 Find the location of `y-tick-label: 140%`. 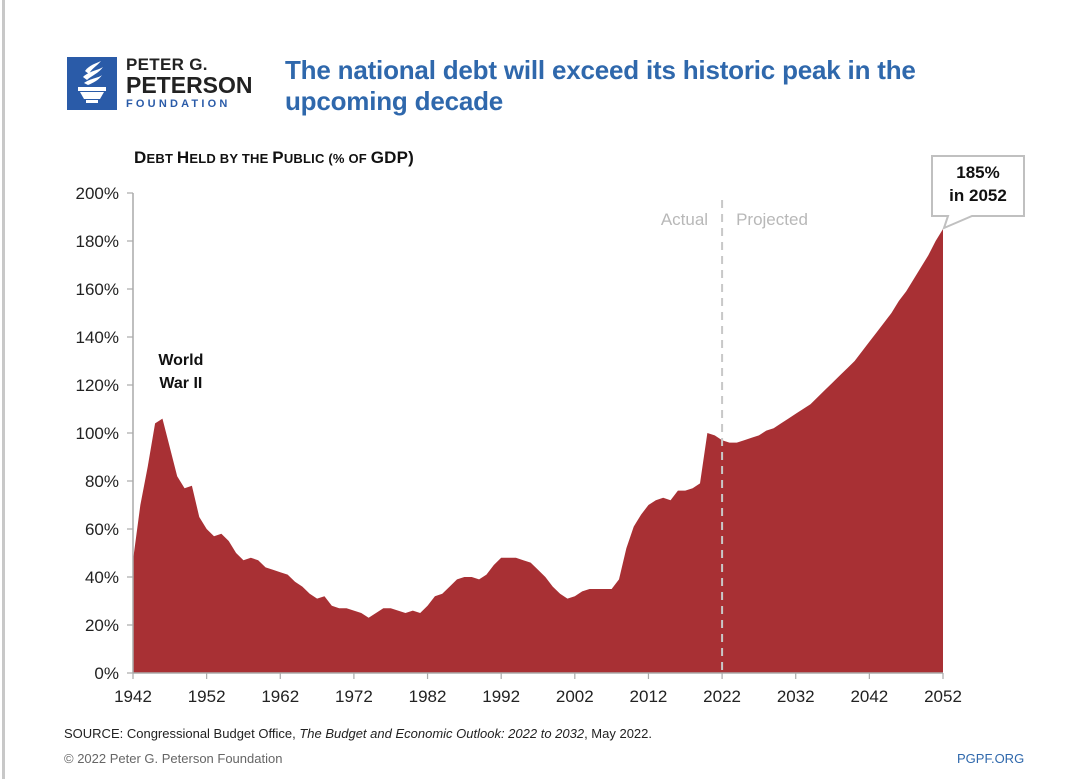

y-tick-label: 140% is located at coordinates (97, 337).